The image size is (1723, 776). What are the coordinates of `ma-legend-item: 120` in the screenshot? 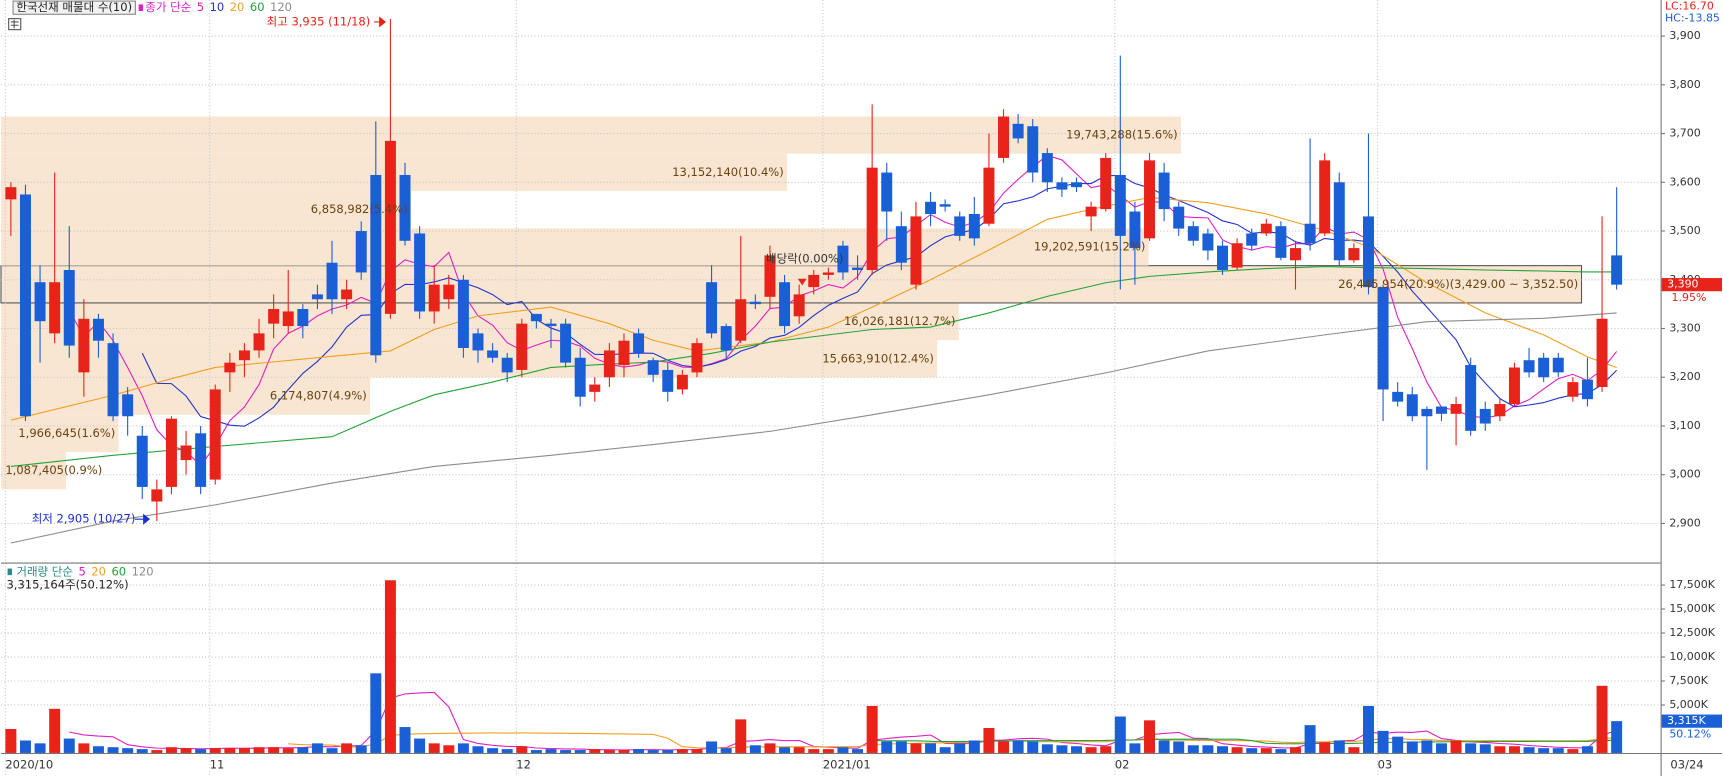 It's located at (281, 7).